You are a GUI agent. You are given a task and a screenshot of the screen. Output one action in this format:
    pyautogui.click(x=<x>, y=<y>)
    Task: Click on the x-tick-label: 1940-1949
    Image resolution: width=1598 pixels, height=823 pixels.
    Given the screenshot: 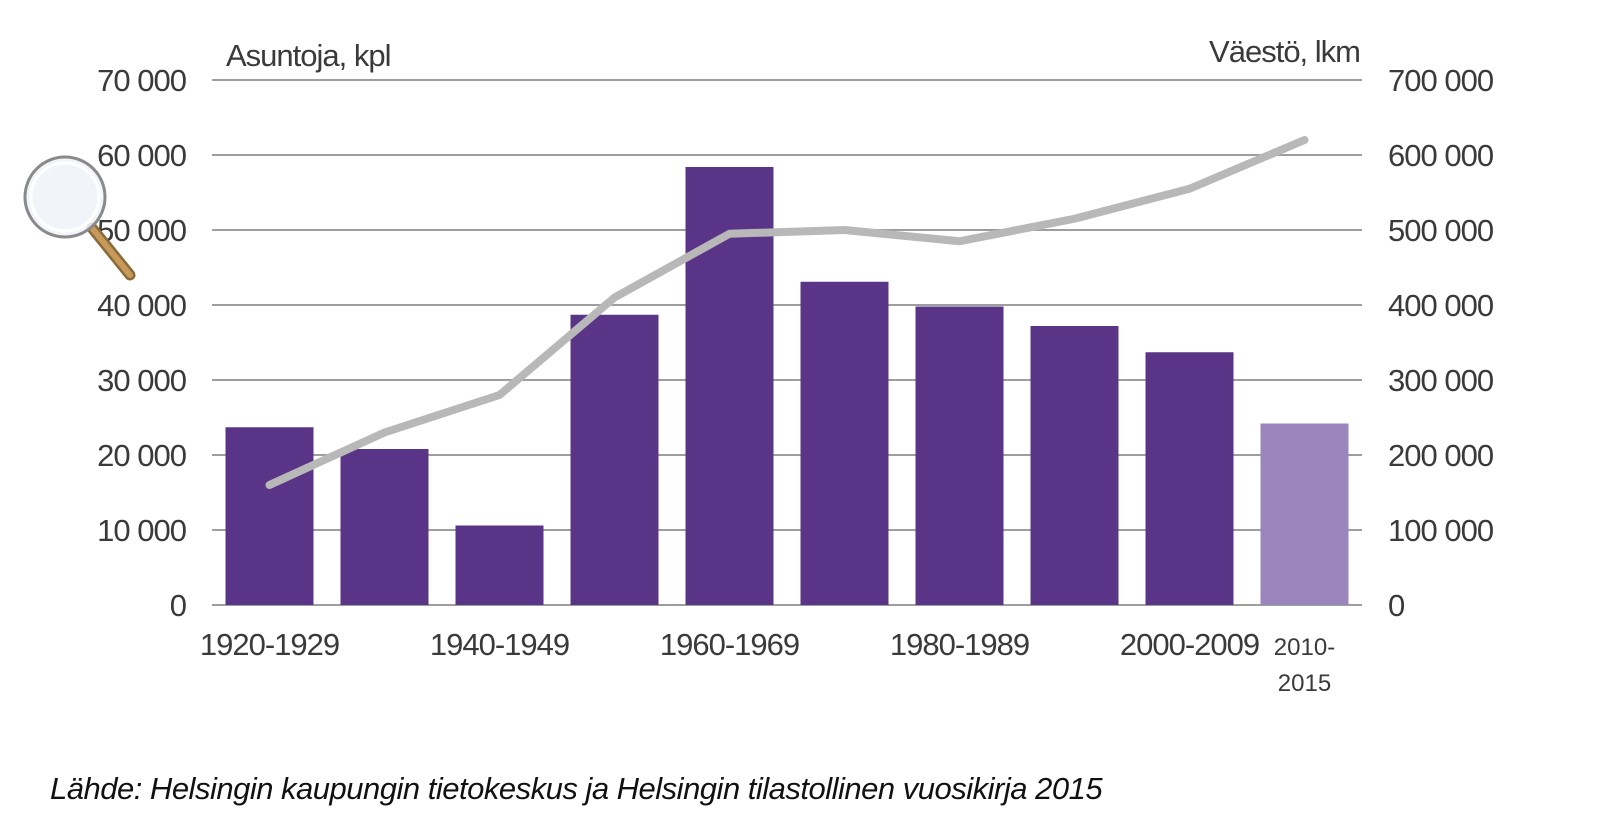 What is the action you would take?
    pyautogui.click(x=499, y=644)
    